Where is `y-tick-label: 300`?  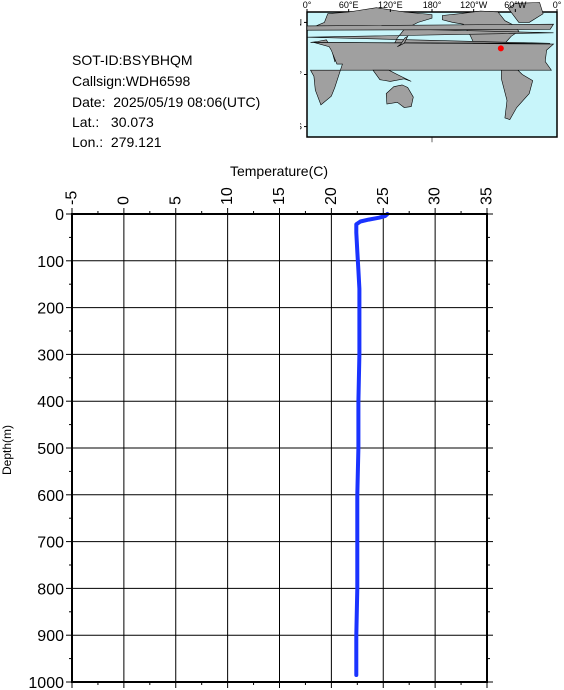
y-tick-label: 300 is located at coordinates (50, 355).